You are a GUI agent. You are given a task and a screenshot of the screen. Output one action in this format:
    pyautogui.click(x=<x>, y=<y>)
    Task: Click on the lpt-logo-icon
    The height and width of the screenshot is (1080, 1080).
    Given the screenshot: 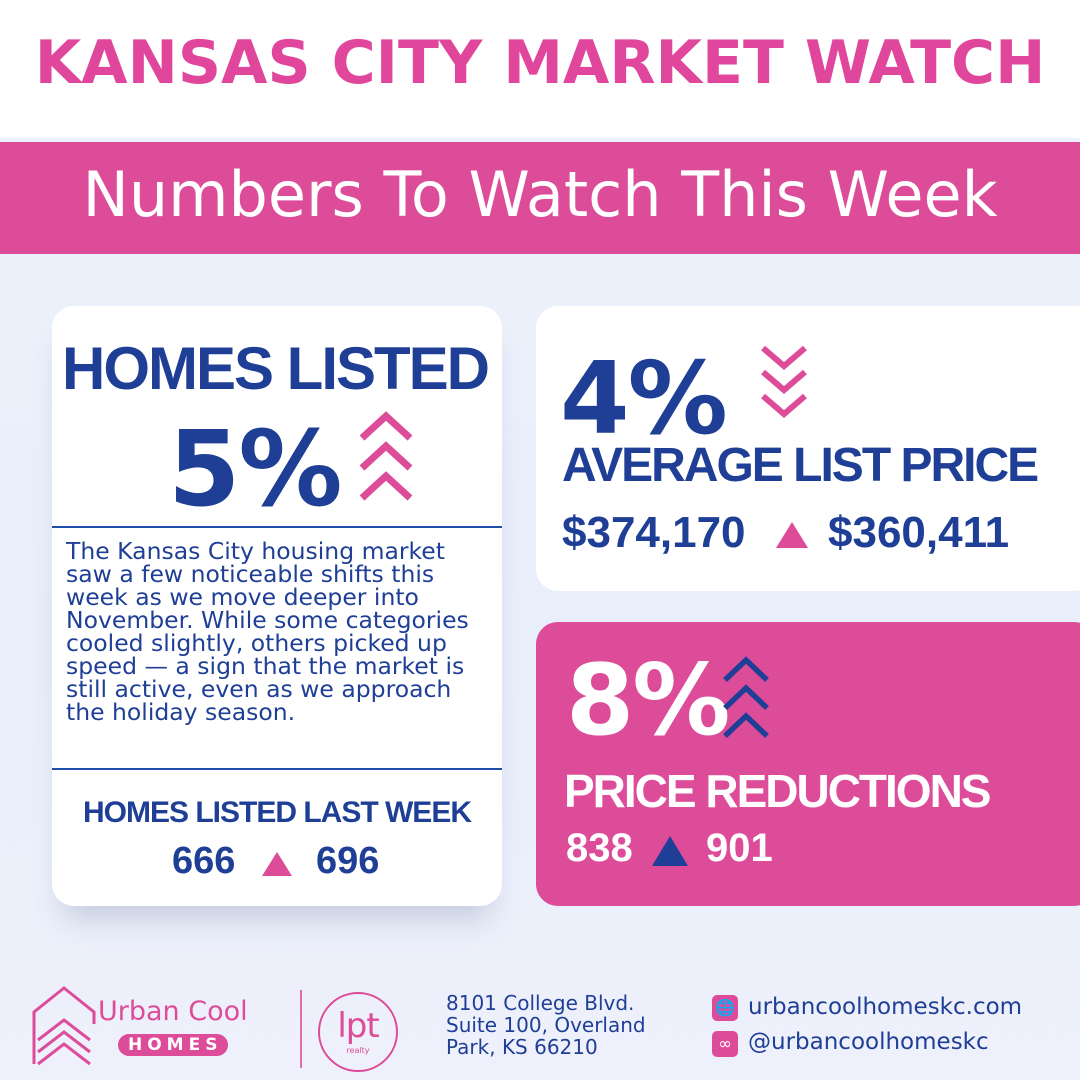 What is the action you would take?
    pyautogui.click(x=358, y=1032)
    